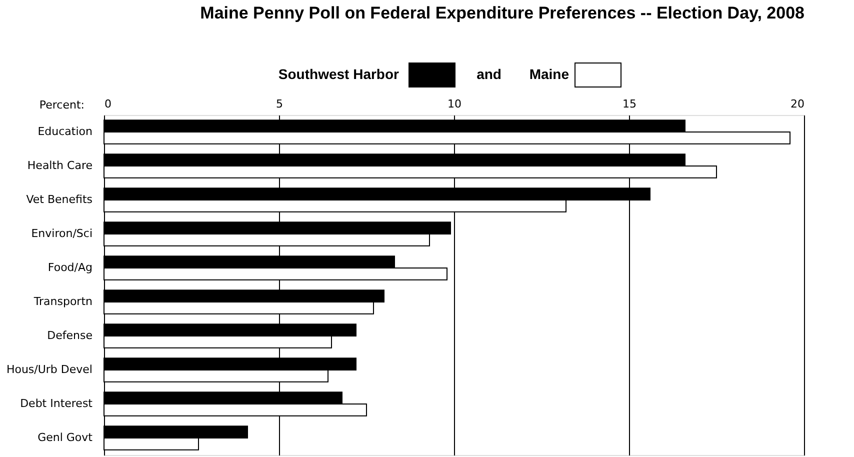 The height and width of the screenshot is (457, 854). Describe the element at coordinates (61, 233) in the screenshot. I see `y-tick-label: Environ/Sci` at that location.